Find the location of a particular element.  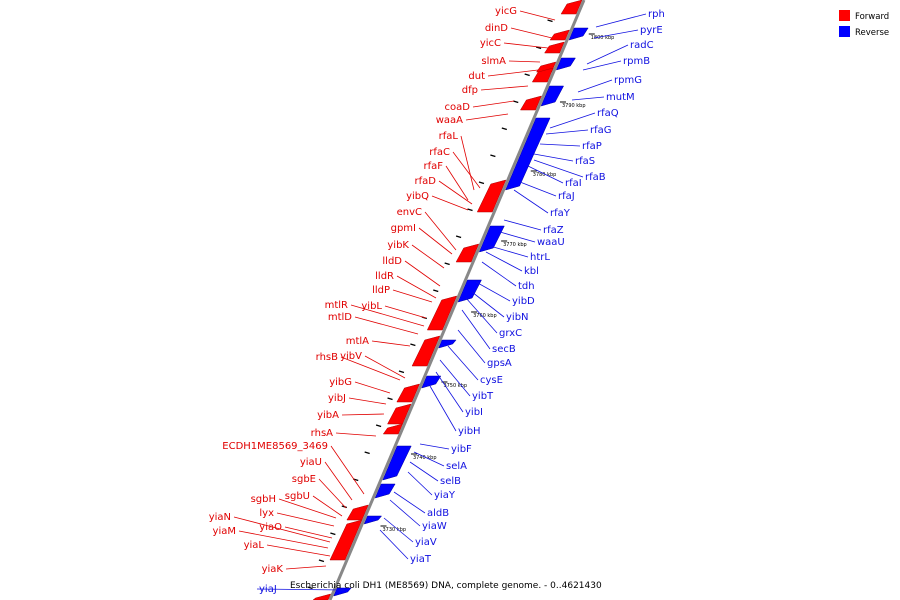

forward-gene-label-yial: yiaL is located at coordinates (254, 545).